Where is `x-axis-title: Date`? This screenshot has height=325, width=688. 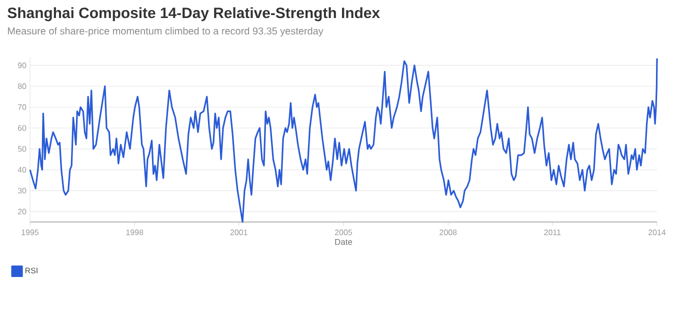 x-axis-title: Date is located at coordinates (343, 242).